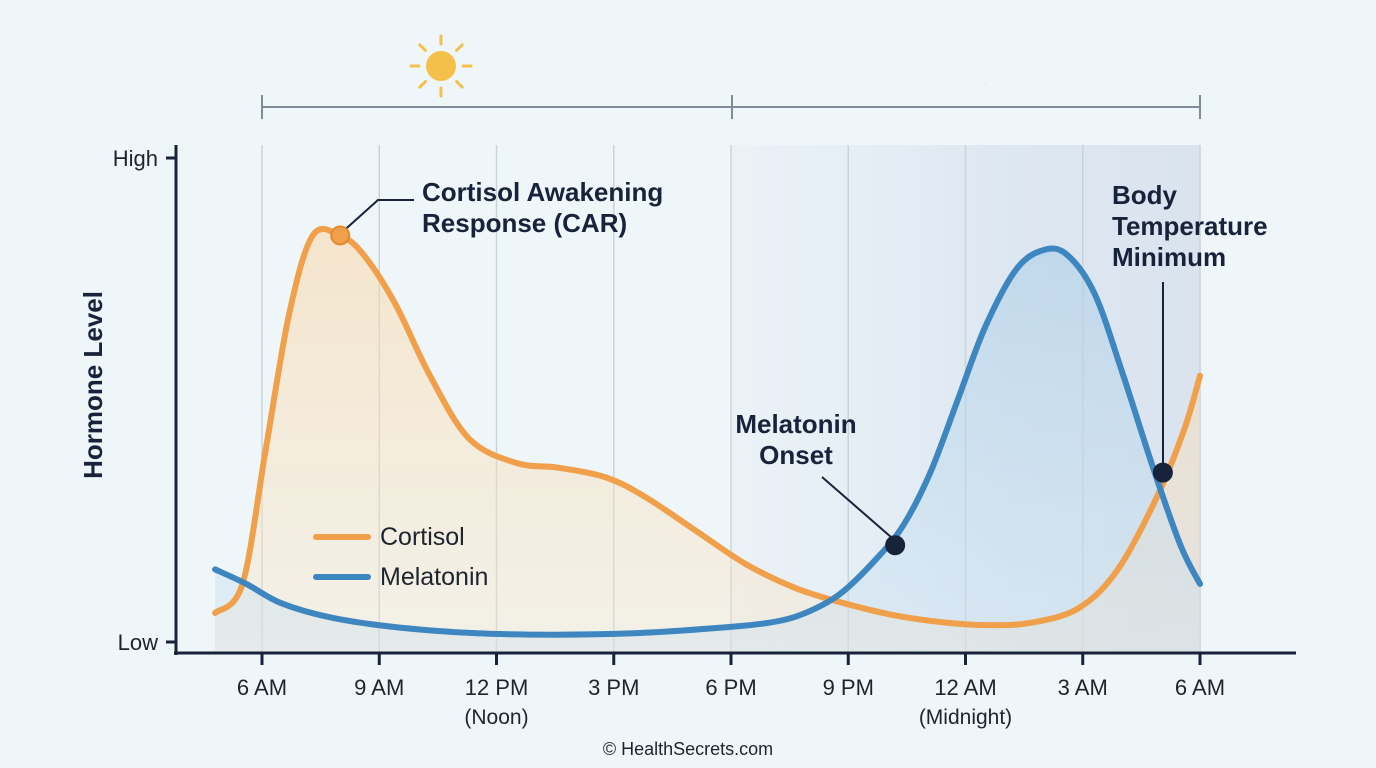  I want to click on annotation-text: Body, so click(1145, 195).